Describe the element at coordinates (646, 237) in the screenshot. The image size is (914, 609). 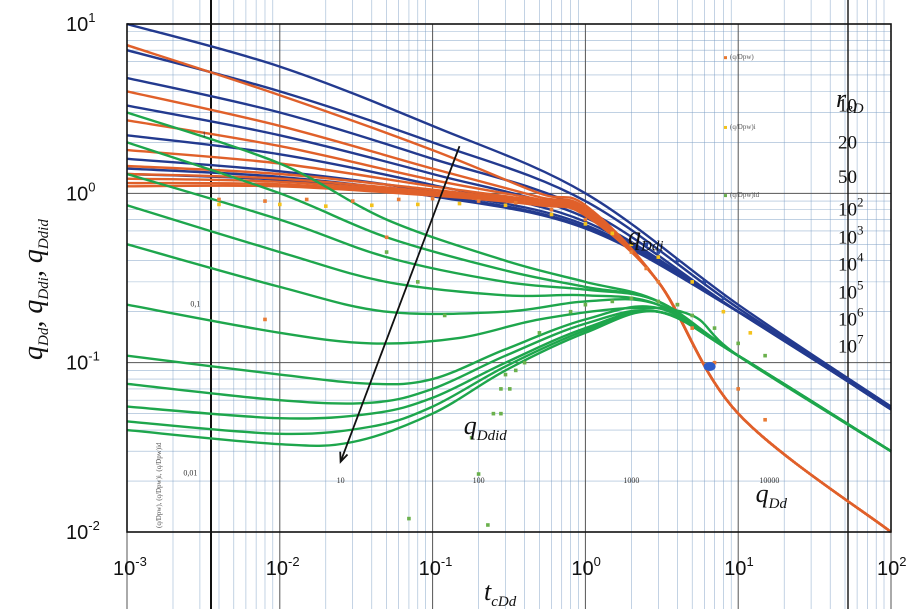
I see `curve-label-ddi: qDdi` at that location.